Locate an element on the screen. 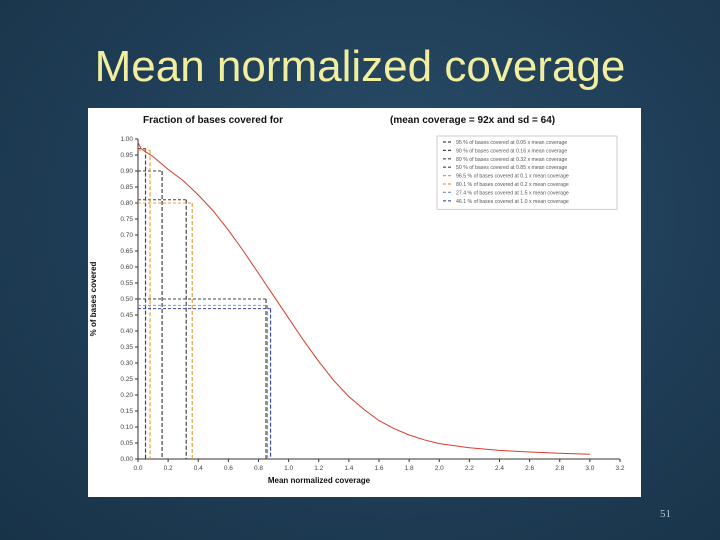  x-tick-label: 1.4 is located at coordinates (348, 468).